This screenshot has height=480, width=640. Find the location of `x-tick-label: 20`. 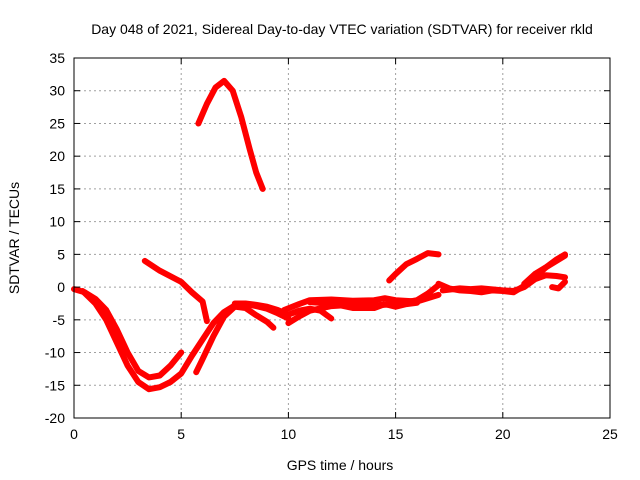

x-tick-label: 20 is located at coordinates (503, 434).